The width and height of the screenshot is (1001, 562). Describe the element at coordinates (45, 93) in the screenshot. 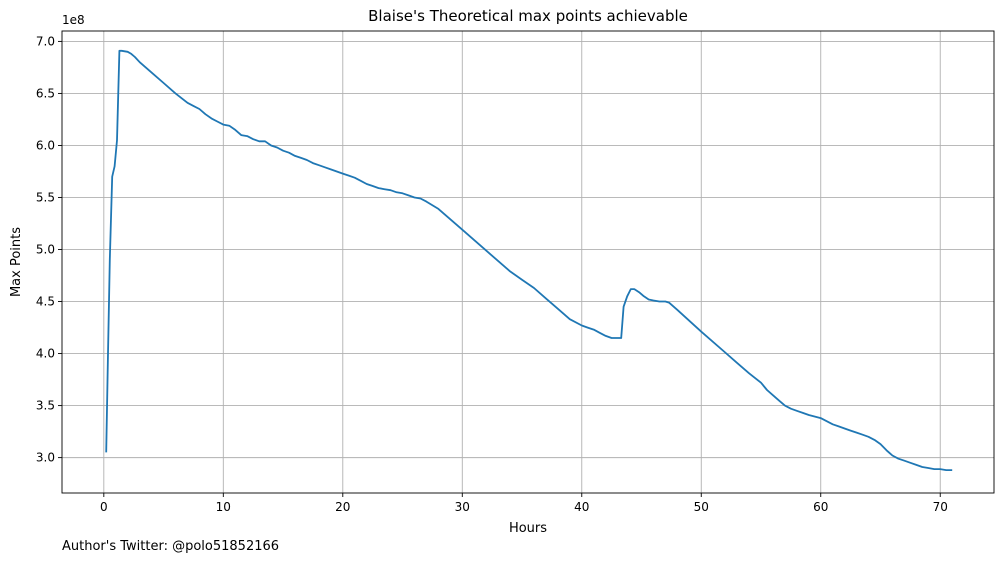

I see `y-tick-label: 6.5` at that location.